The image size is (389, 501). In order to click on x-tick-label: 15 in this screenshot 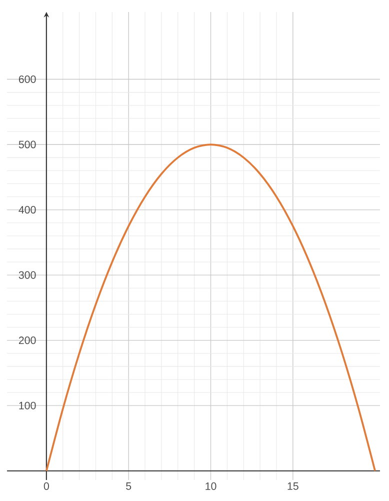, I will do `click(293, 486)`.